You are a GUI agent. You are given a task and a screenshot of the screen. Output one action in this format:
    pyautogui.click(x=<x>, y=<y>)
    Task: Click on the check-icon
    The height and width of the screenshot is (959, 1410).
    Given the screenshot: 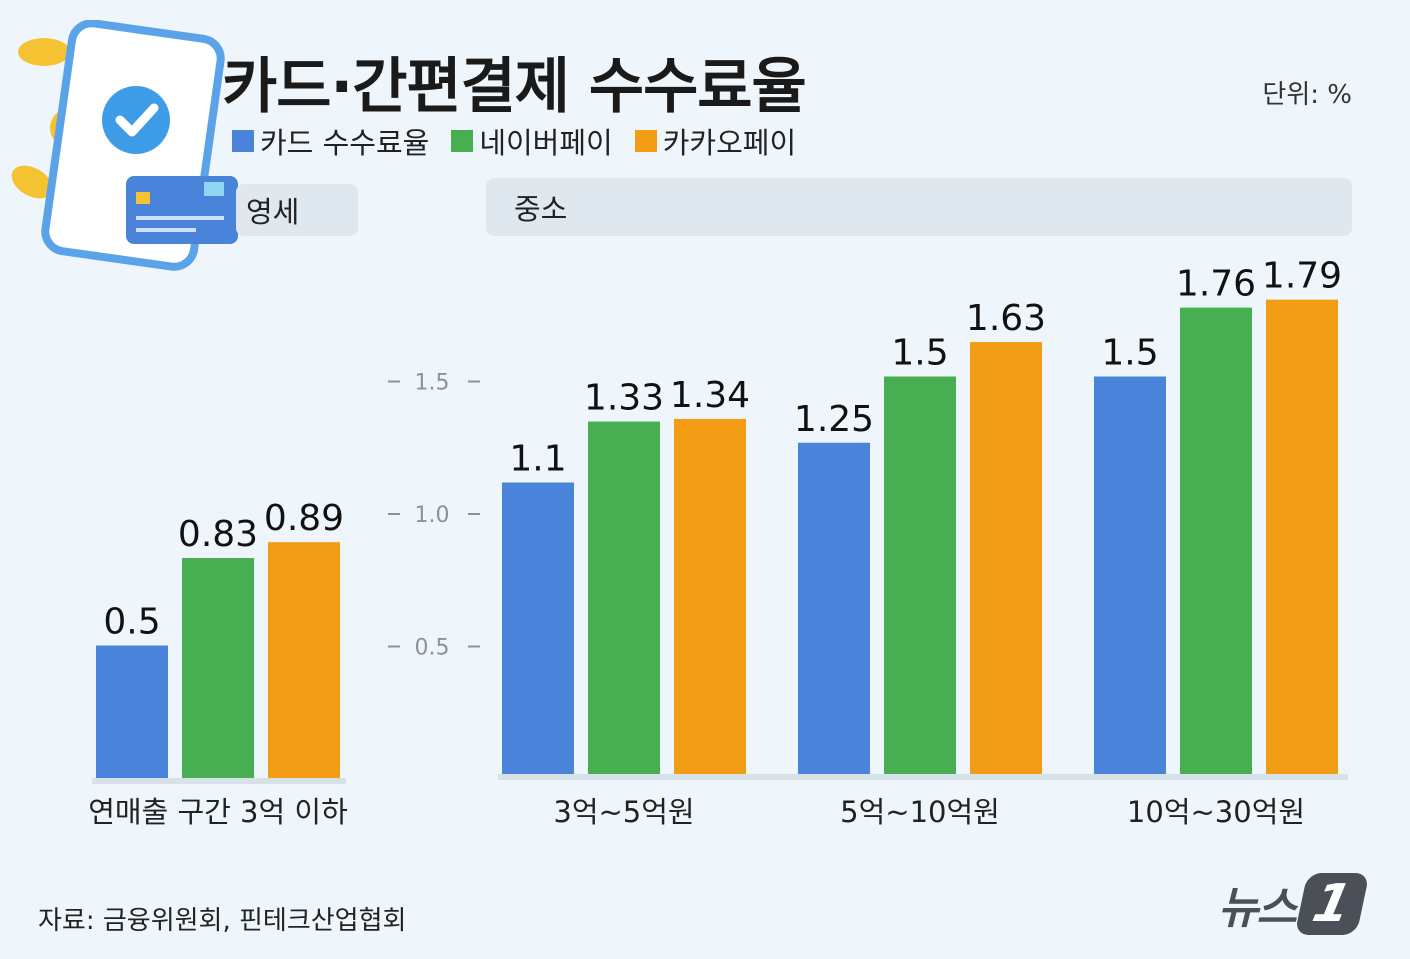 What is the action you would take?
    pyautogui.click(x=136, y=120)
    